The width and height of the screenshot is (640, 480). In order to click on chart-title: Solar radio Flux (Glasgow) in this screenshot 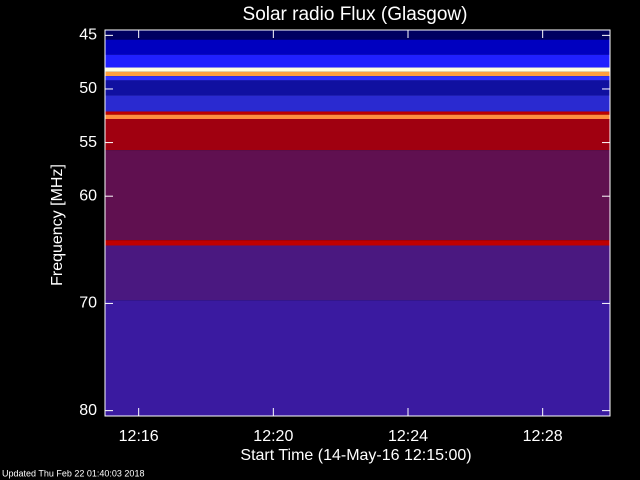, I will do `click(355, 14)`.